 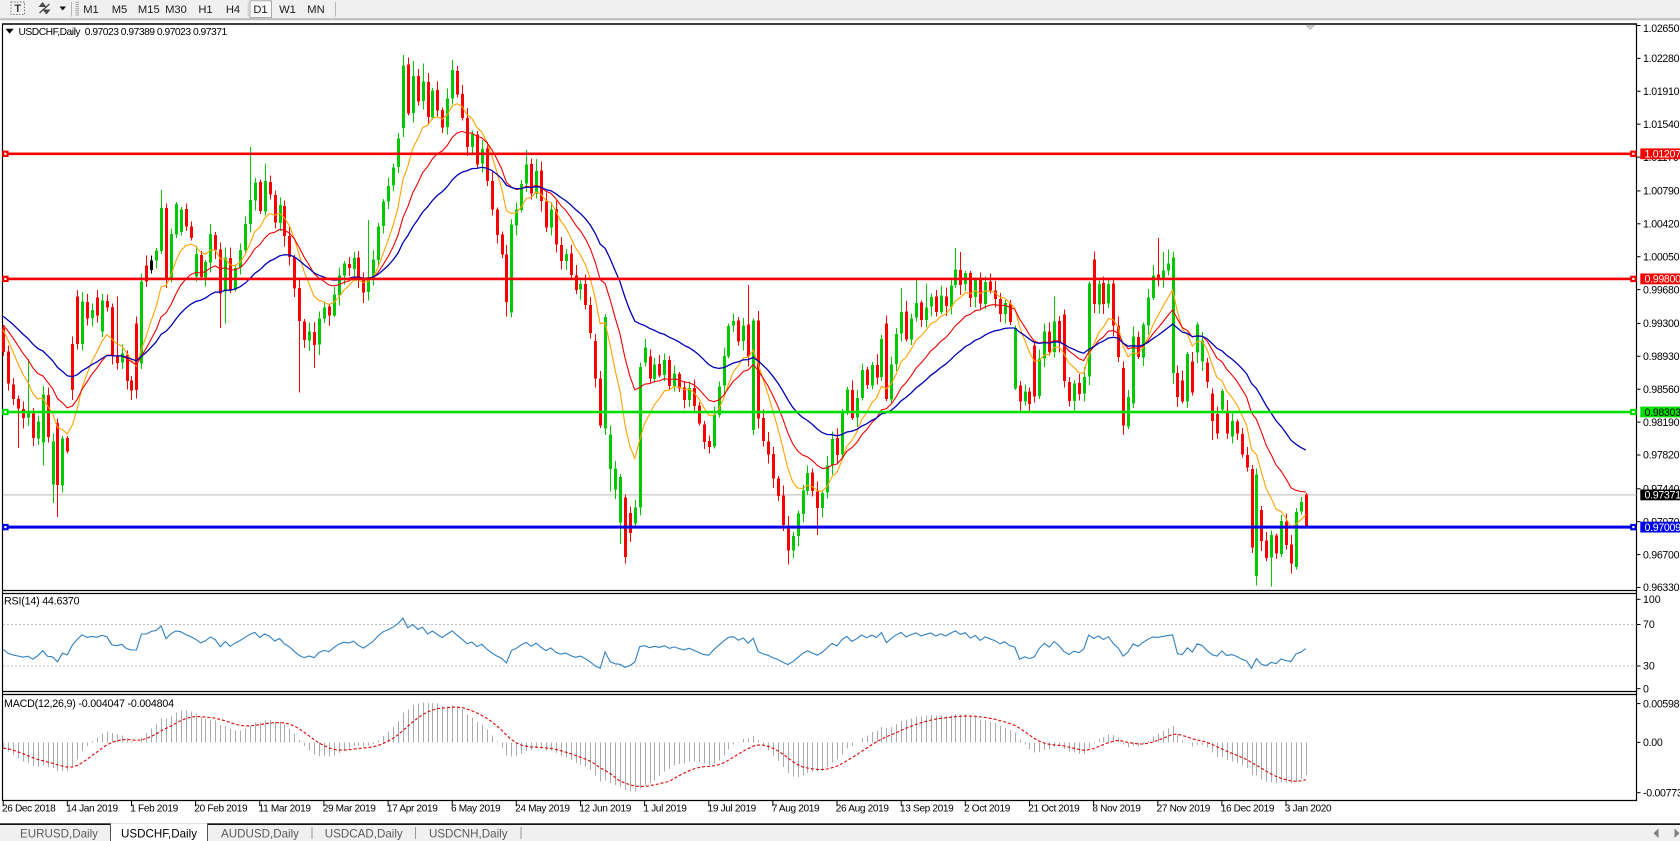 What do you see at coordinates (1661, 257) in the screenshot?
I see `svg-text: 1.00050` at bounding box center [1661, 257].